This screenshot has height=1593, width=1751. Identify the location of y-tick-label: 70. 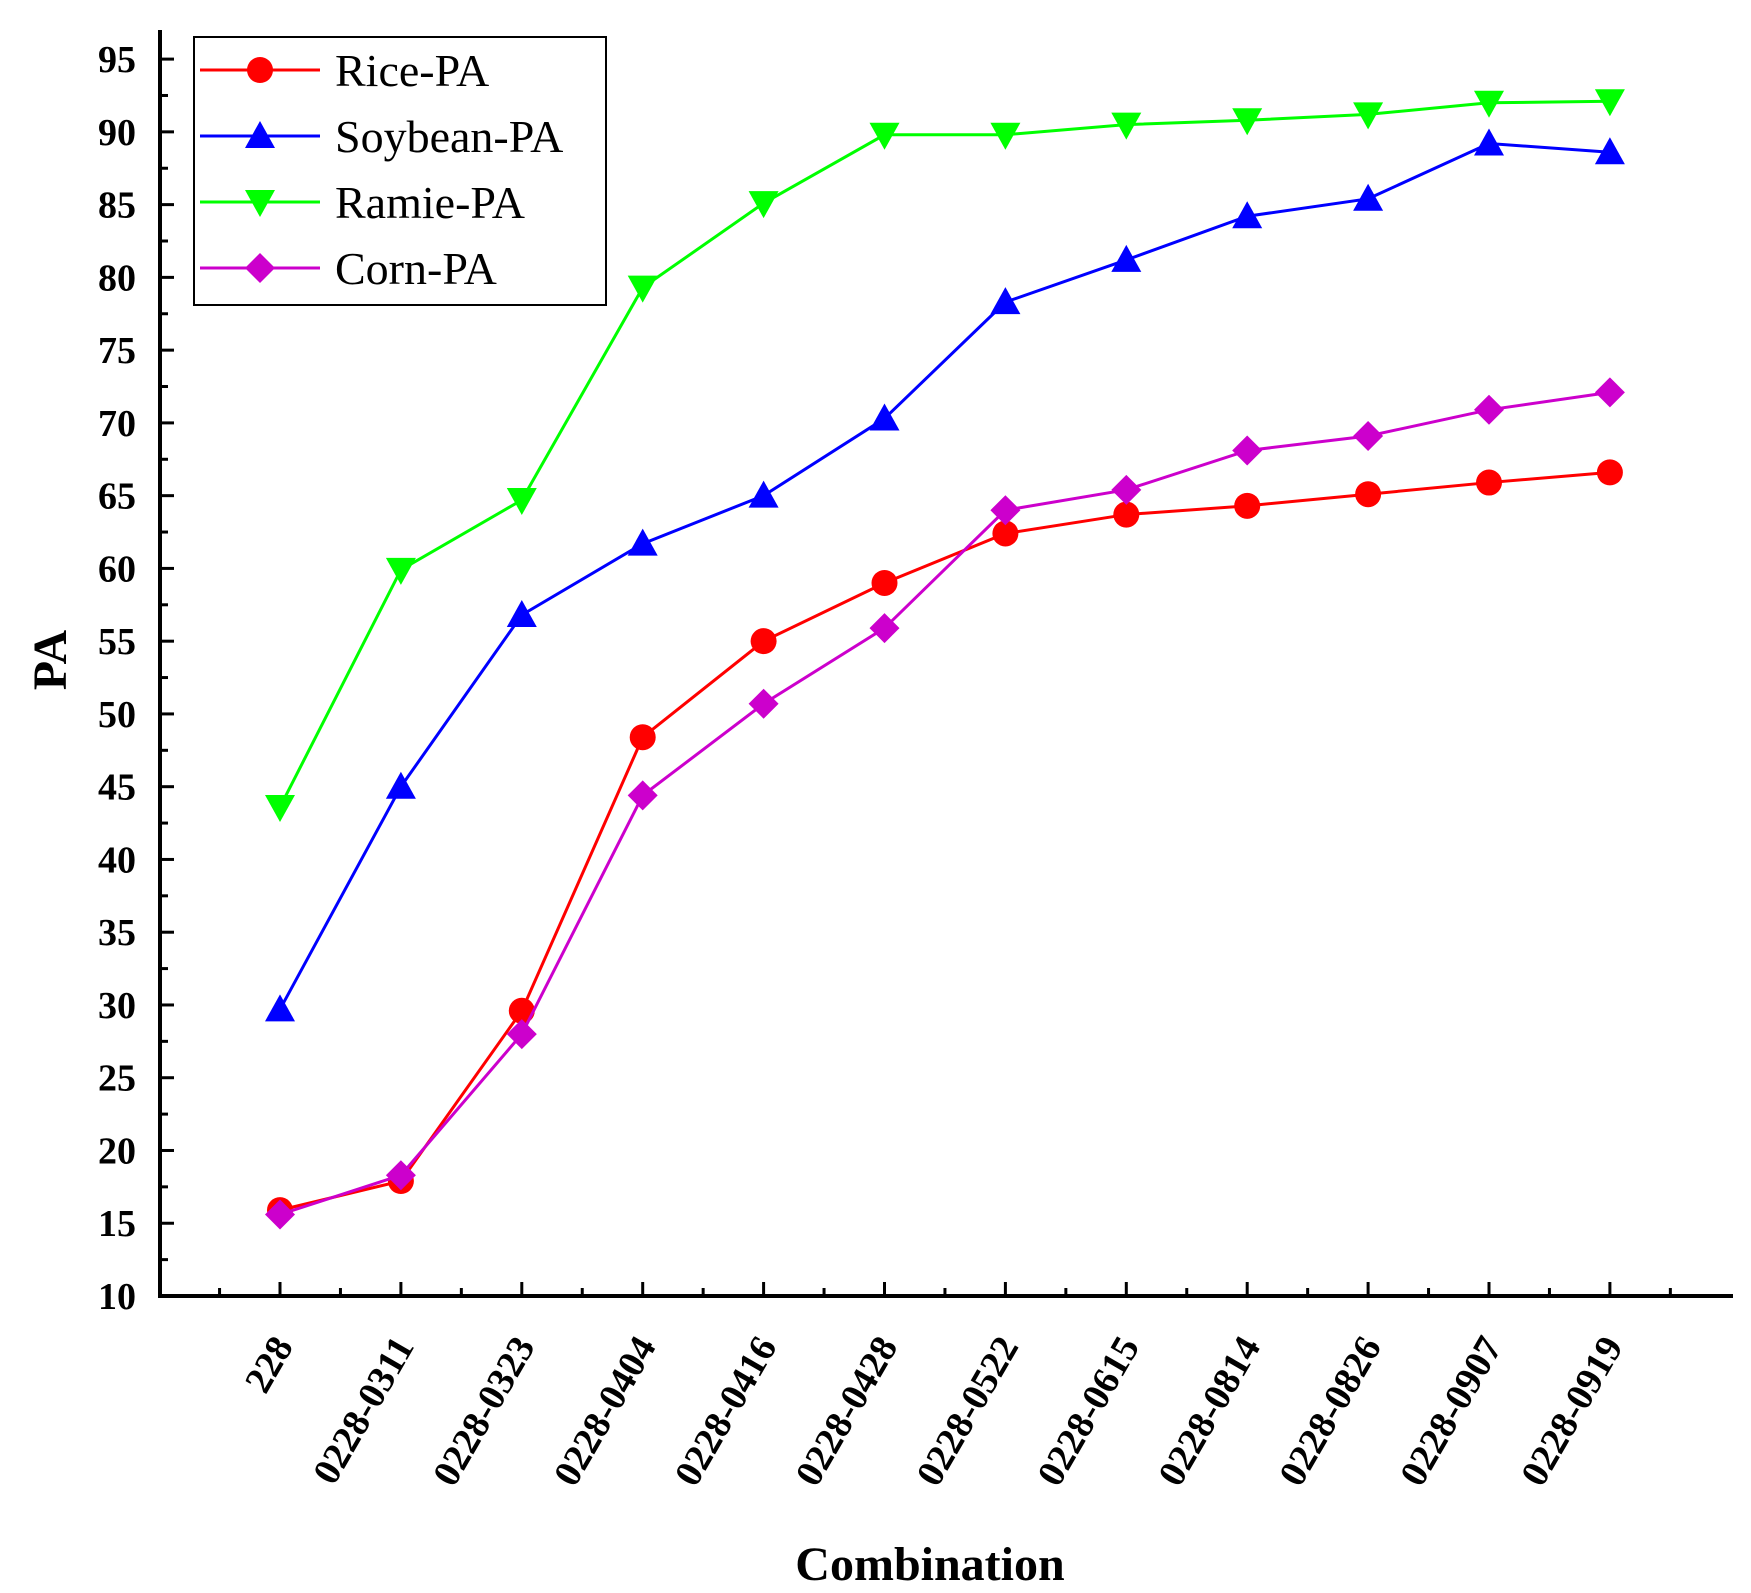
(117, 424).